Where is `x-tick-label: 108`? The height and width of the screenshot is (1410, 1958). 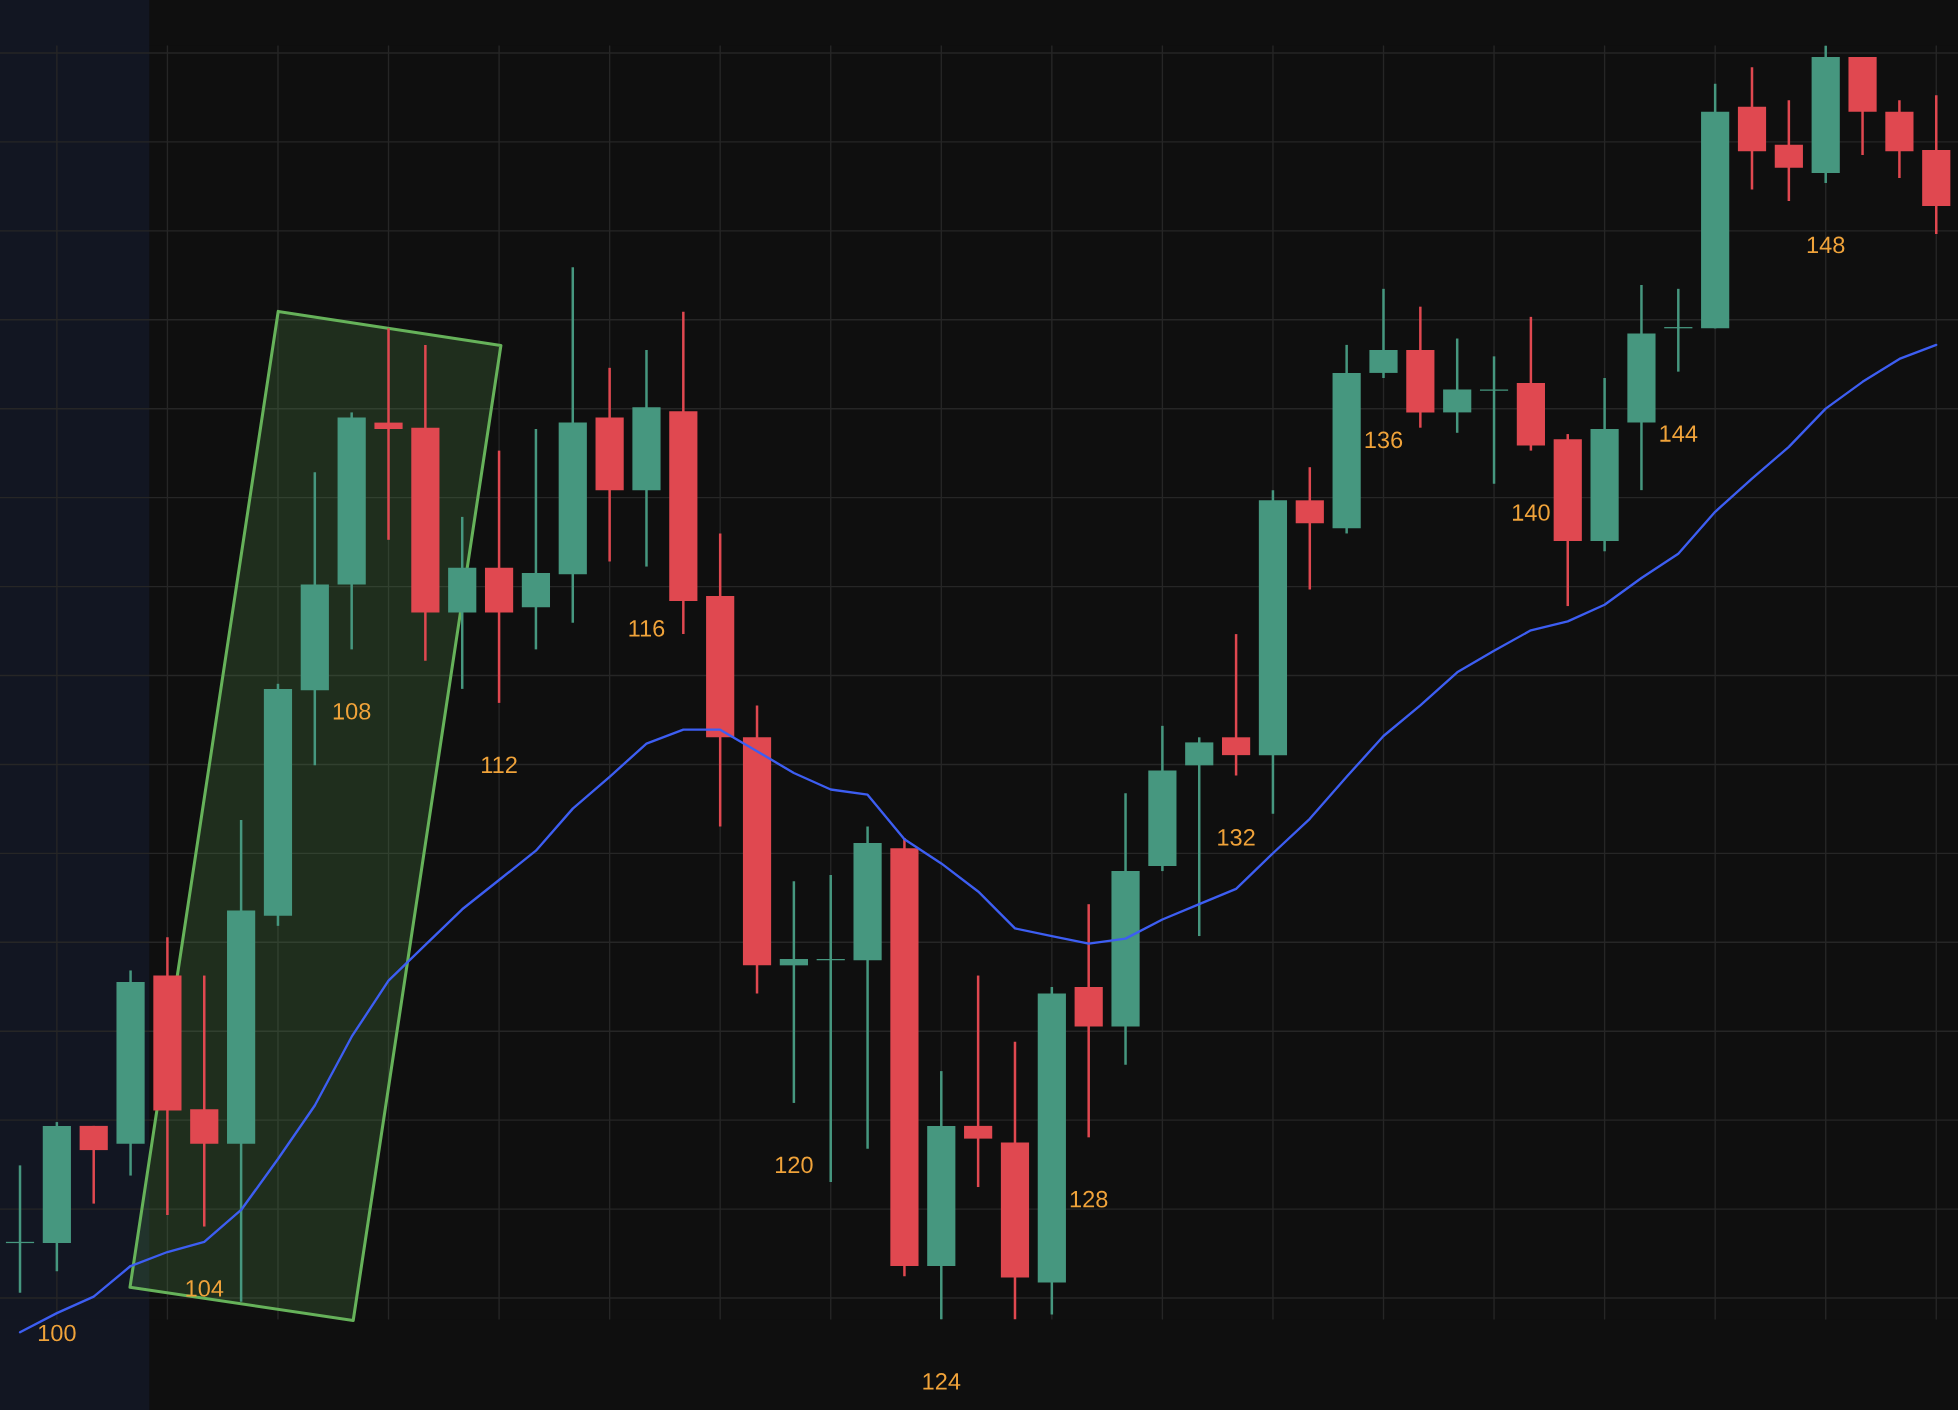 x-tick-label: 108 is located at coordinates (352, 711).